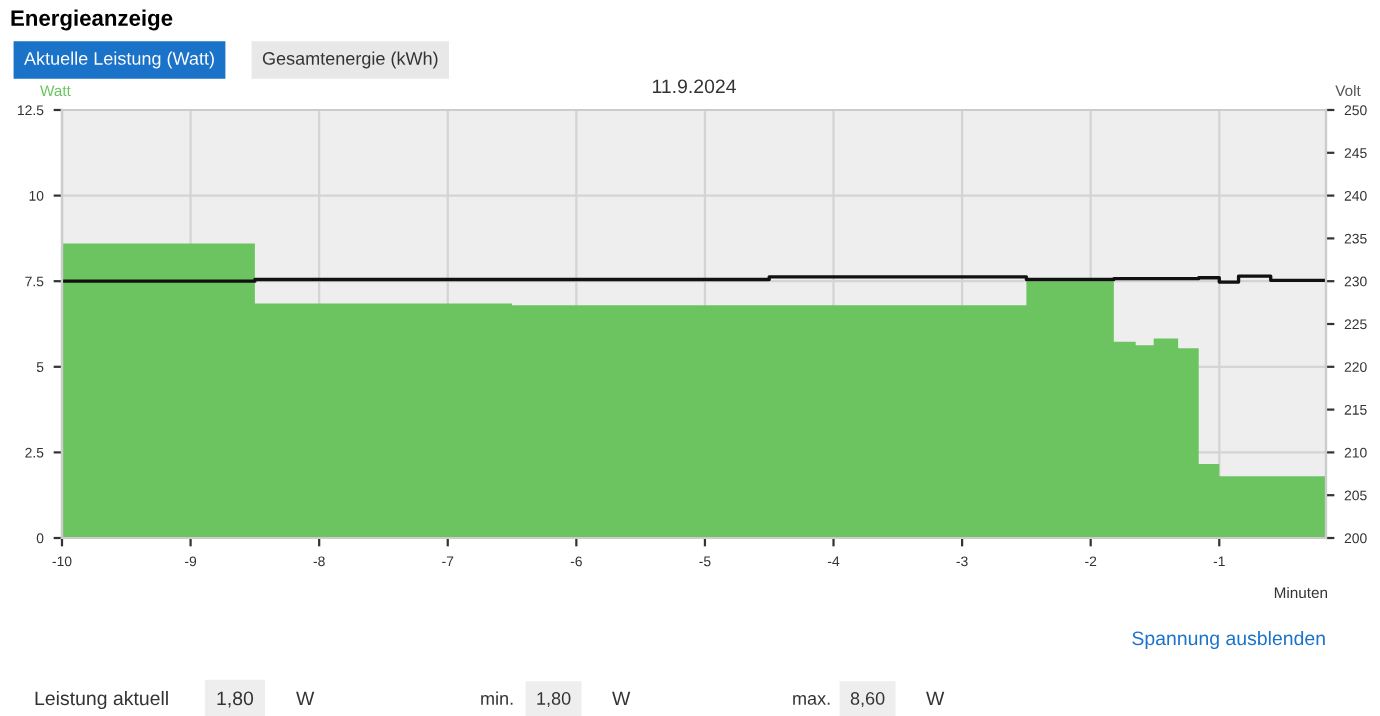 This screenshot has width=1380, height=716. What do you see at coordinates (867, 699) in the screenshot?
I see `text: 8,60` at bounding box center [867, 699].